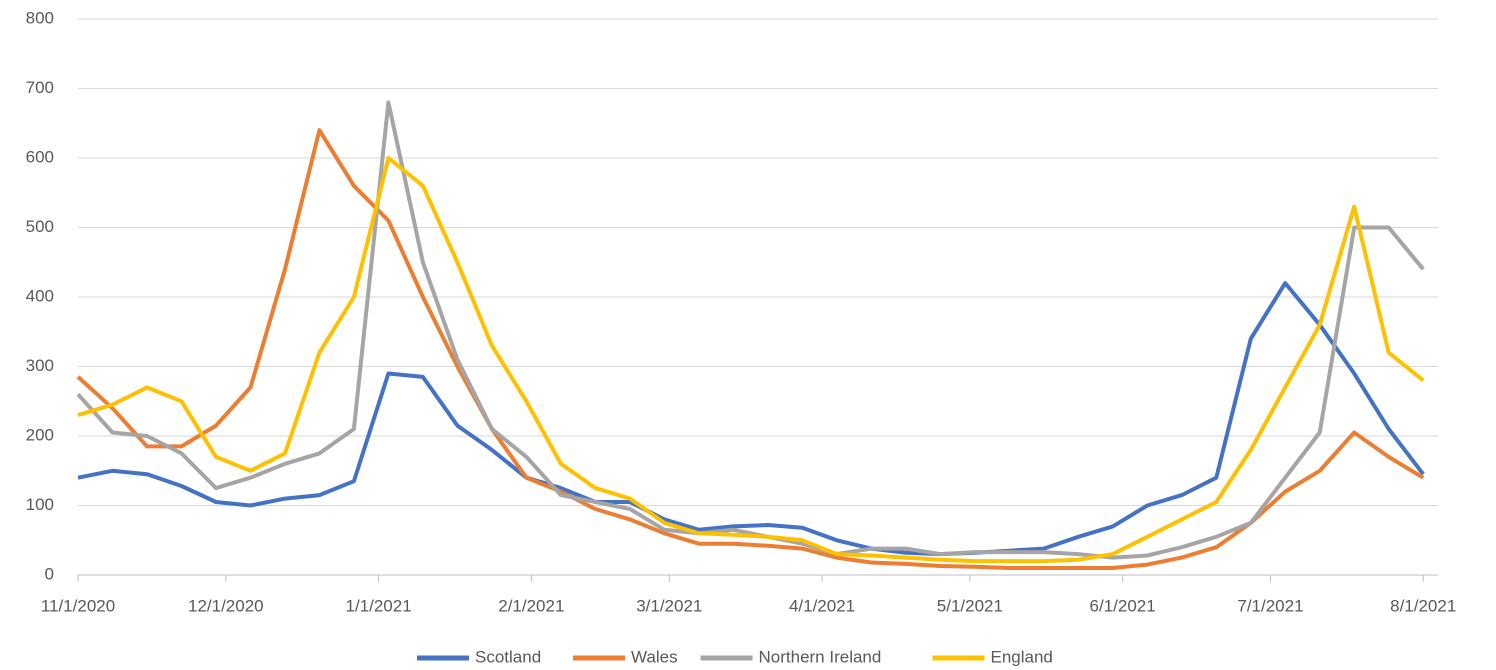  What do you see at coordinates (40, 434) in the screenshot?
I see `y-tick-label: 200` at bounding box center [40, 434].